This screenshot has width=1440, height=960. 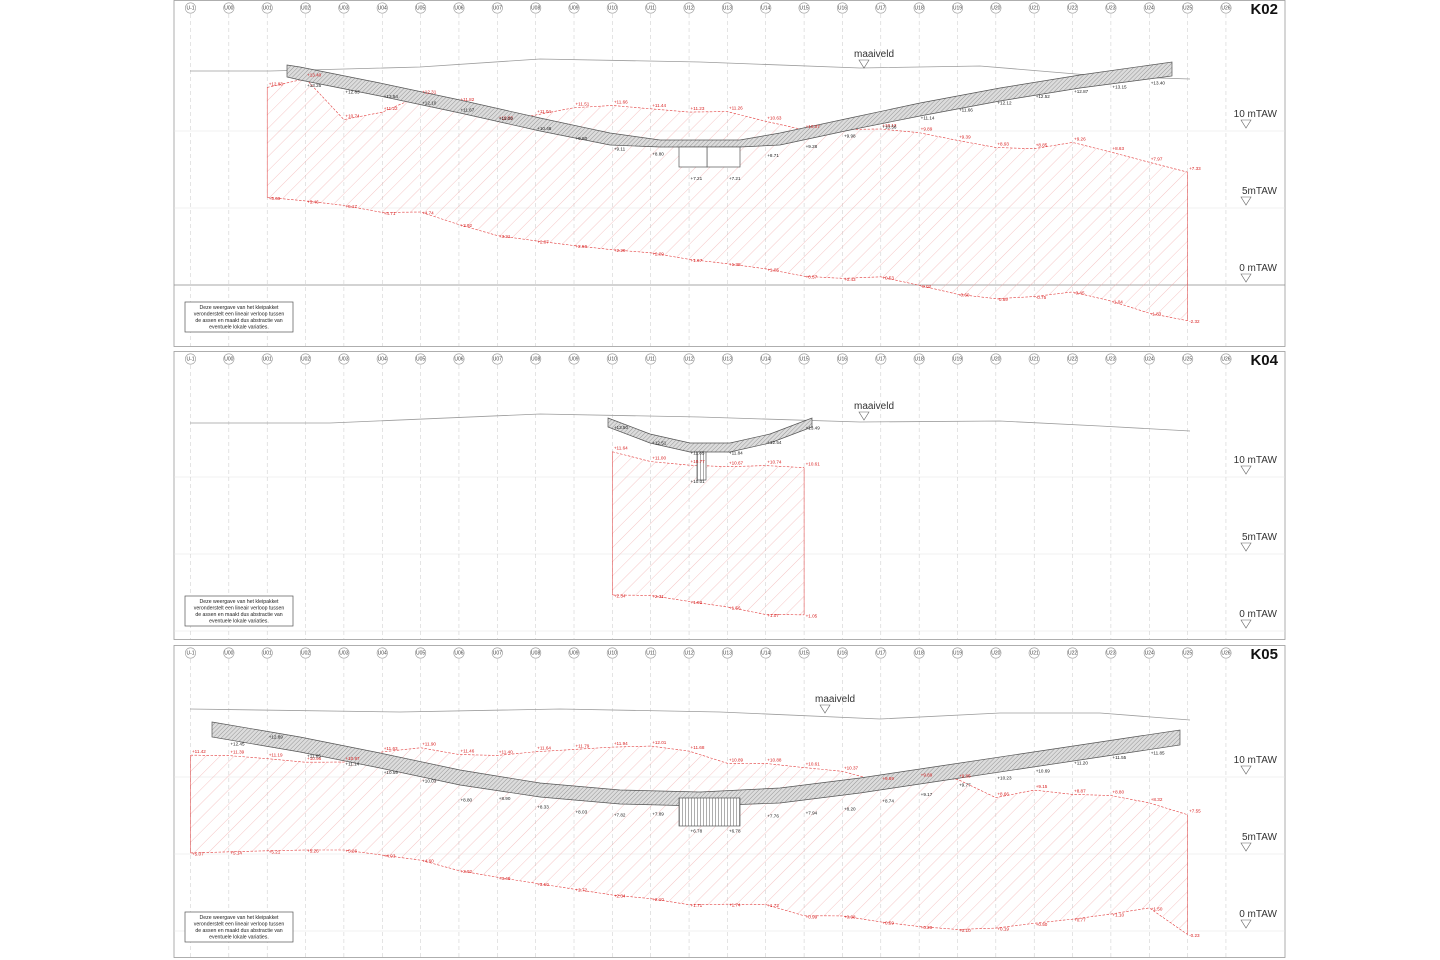 What do you see at coordinates (812, 813) in the screenshot?
I see `deck-level-value: +7.94` at bounding box center [812, 813].